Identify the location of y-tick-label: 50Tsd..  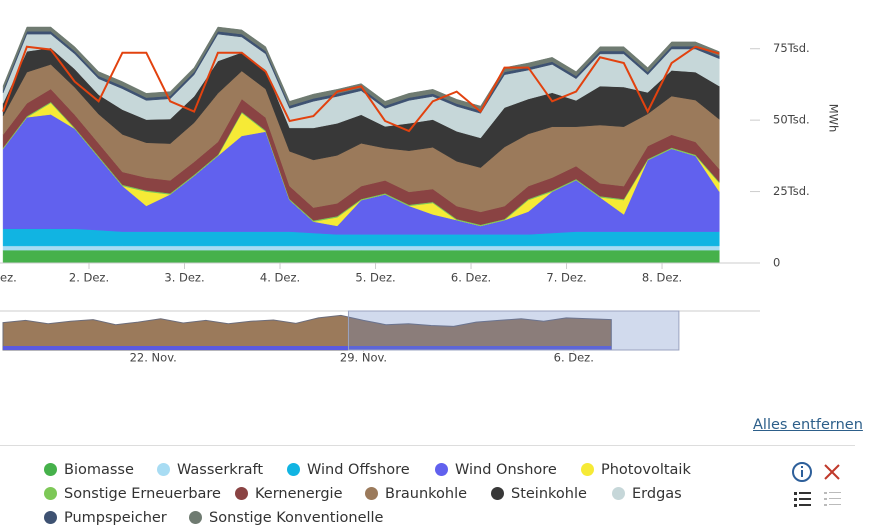
(791, 120).